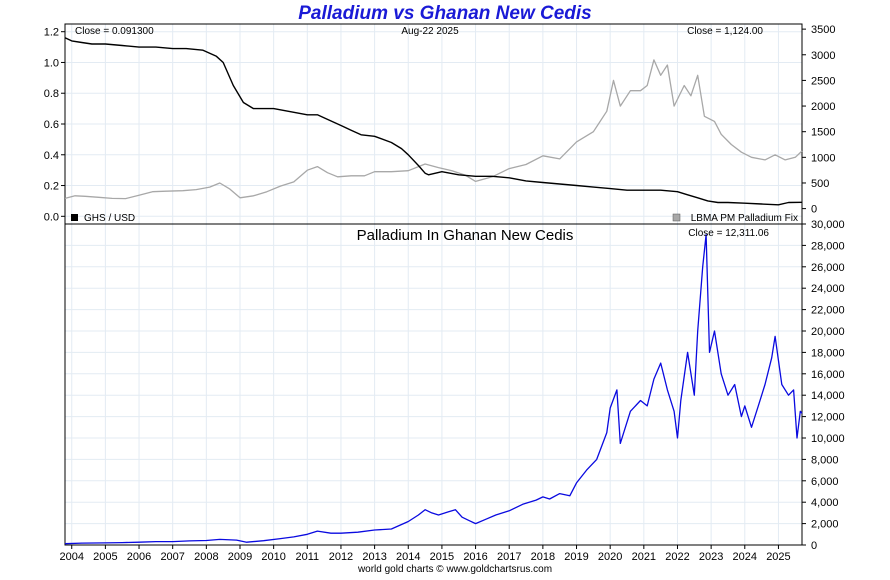 This screenshot has height=580, width=890. Describe the element at coordinates (109, 218) in the screenshot. I see `legend-ghs-label: GHS / USD` at that location.